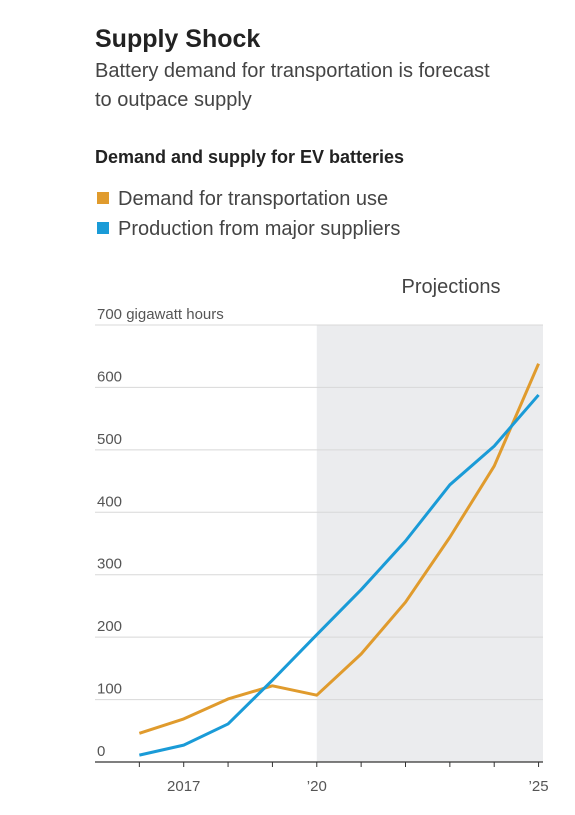 The height and width of the screenshot is (815, 575). What do you see at coordinates (253, 199) in the screenshot?
I see `legend-label: Demand for transportation use` at bounding box center [253, 199].